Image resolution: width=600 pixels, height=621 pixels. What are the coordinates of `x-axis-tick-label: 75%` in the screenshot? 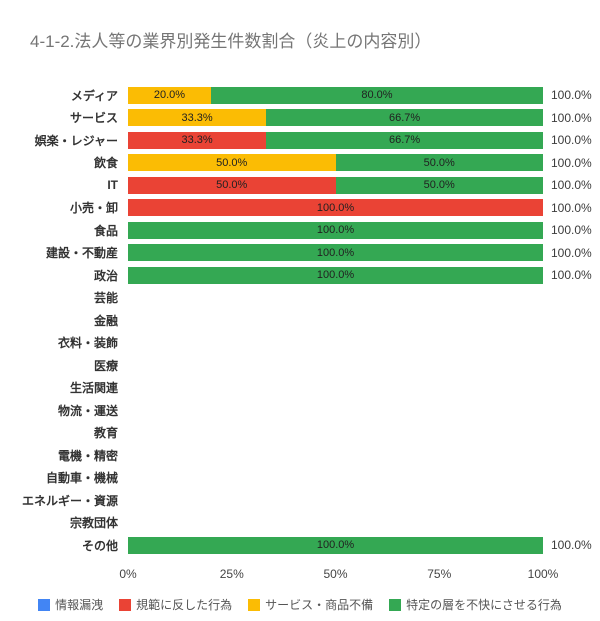 It's located at (439, 574).